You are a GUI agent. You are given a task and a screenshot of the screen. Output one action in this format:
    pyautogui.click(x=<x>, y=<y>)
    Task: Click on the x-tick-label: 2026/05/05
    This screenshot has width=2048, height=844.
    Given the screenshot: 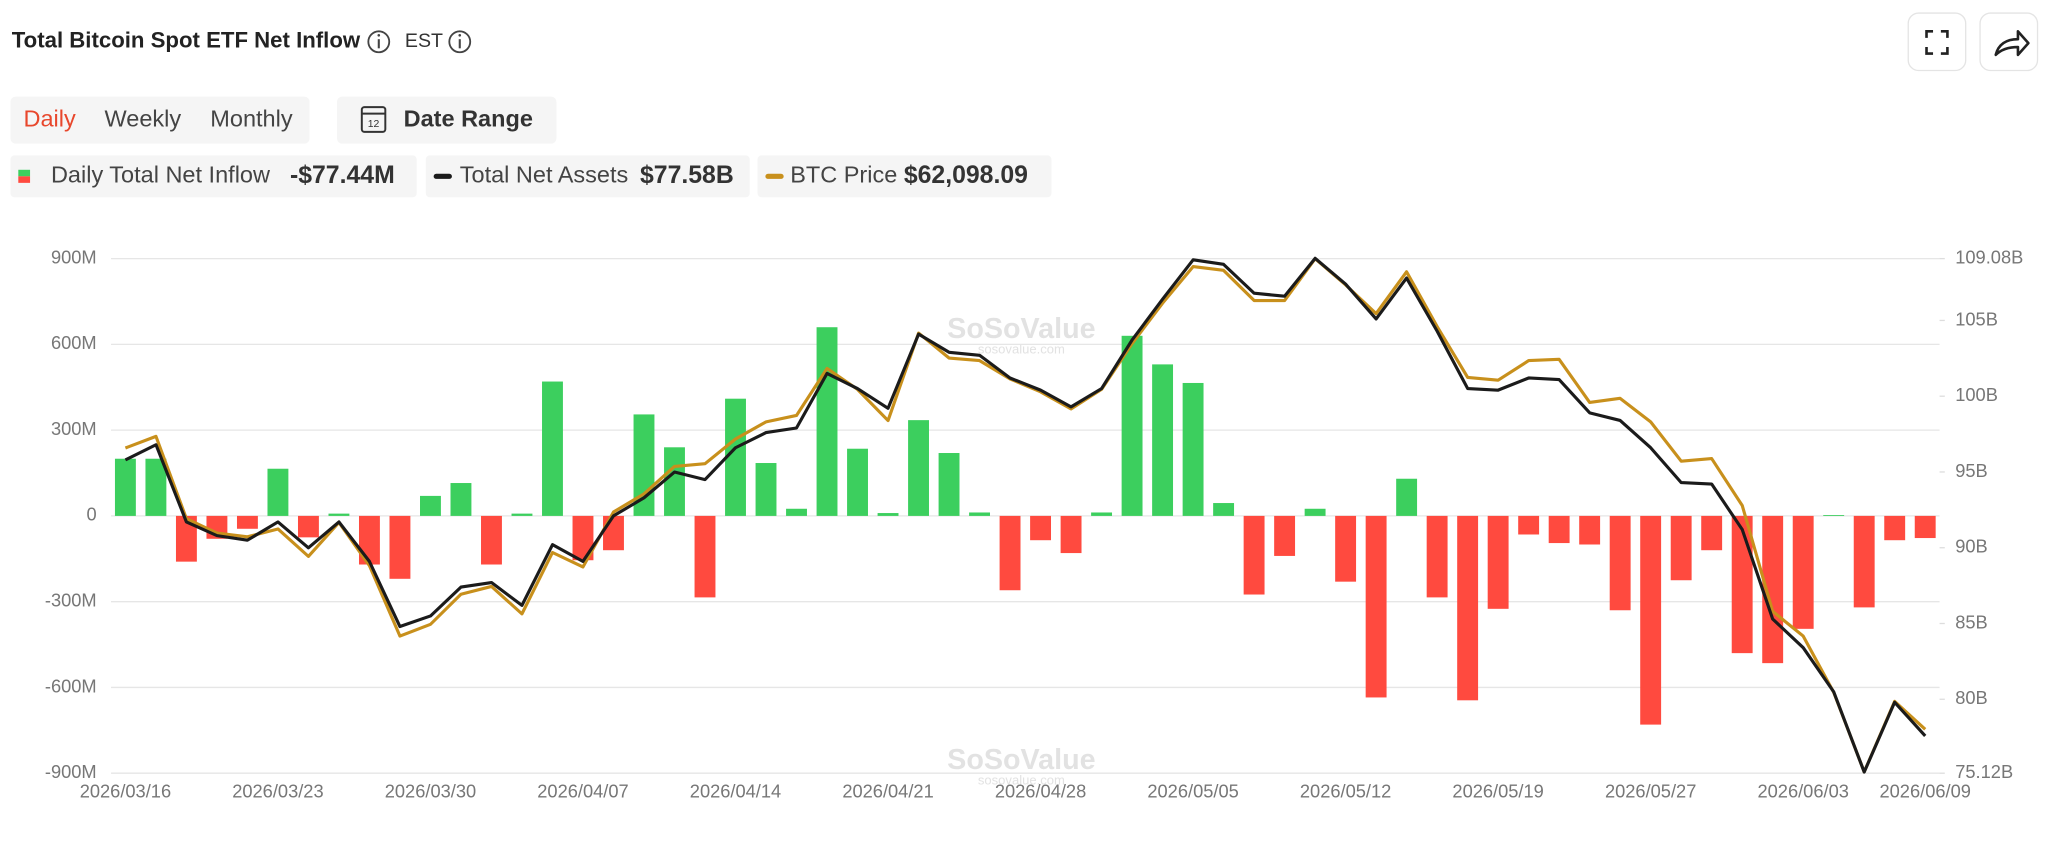 What is the action you would take?
    pyautogui.click(x=1192, y=791)
    